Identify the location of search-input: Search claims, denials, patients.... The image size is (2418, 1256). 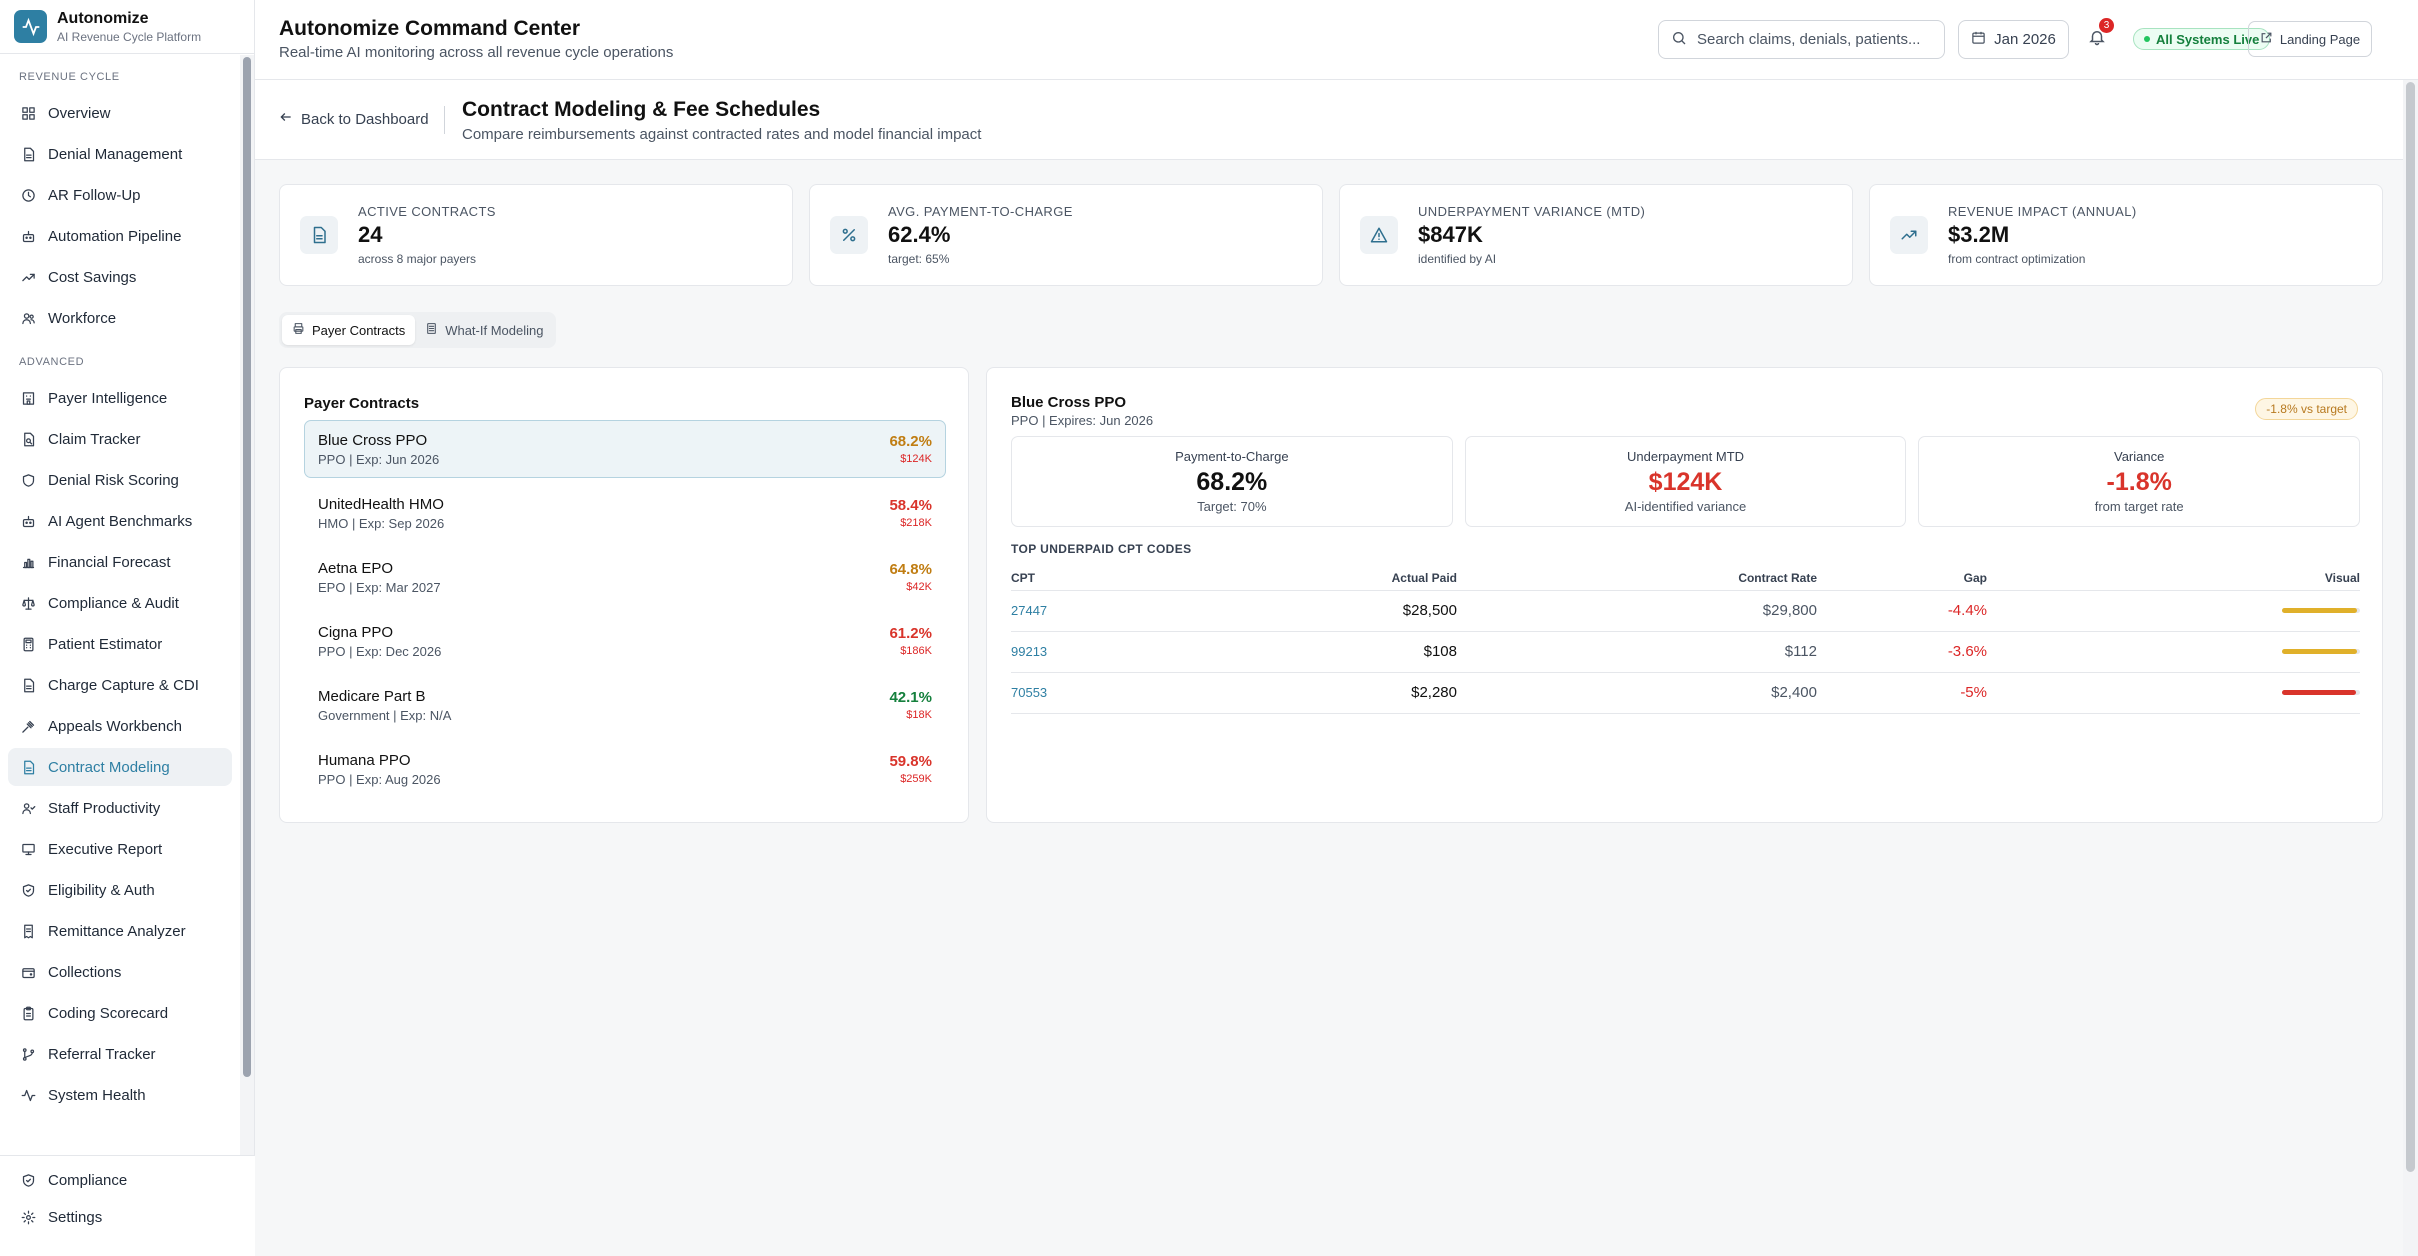
(1801, 39).